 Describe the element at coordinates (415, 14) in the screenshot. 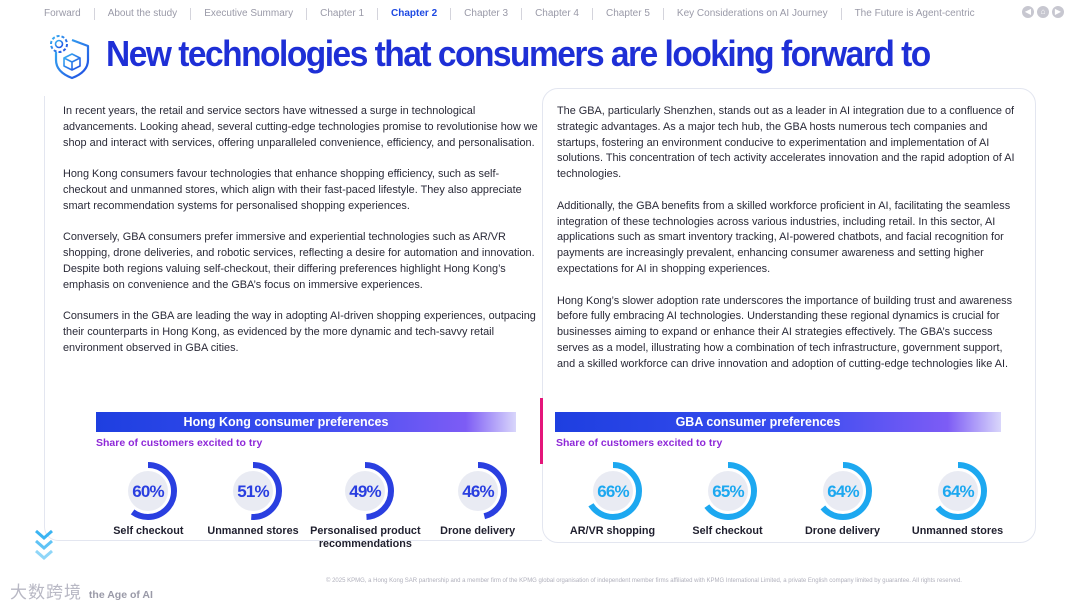

I see `nav-item: Chapter 2` at that location.